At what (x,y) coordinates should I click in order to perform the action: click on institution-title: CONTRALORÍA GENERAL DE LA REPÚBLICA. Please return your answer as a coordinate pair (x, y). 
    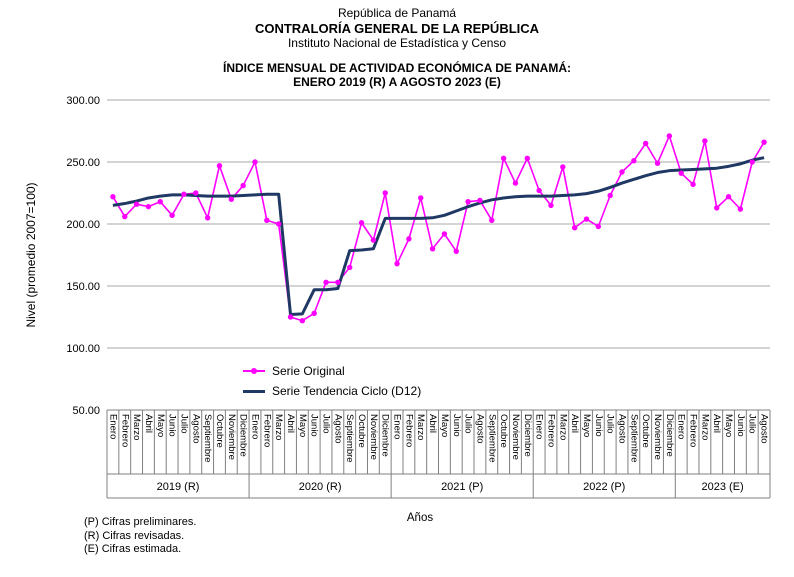
    Looking at the image, I should click on (397, 28).